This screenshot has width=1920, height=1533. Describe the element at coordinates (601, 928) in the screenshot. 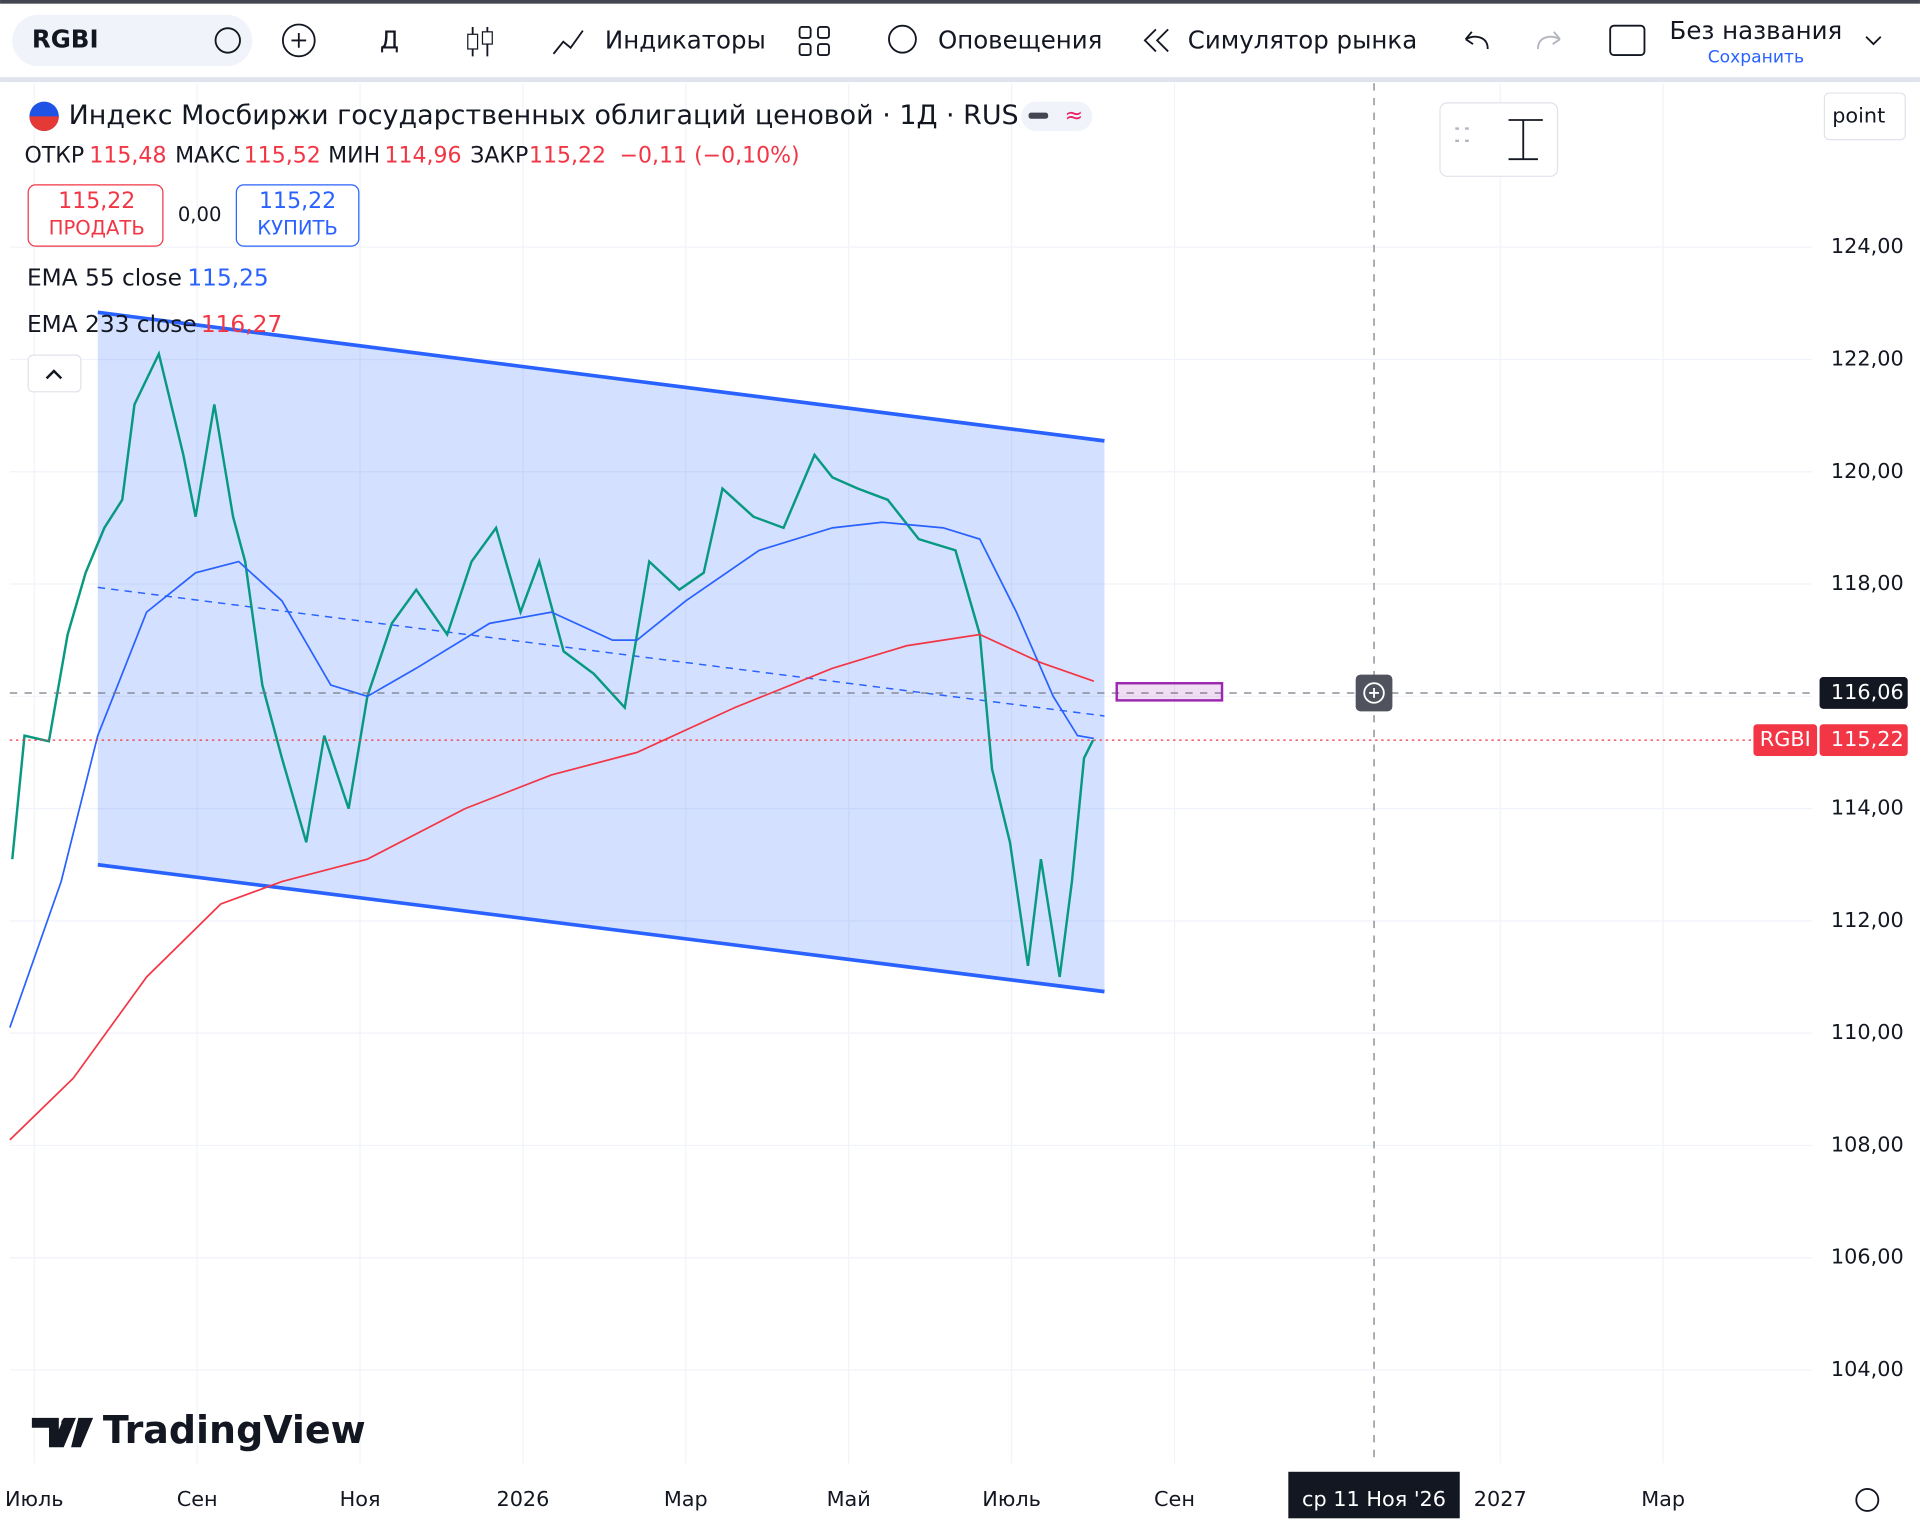

I see `channel-lower` at that location.